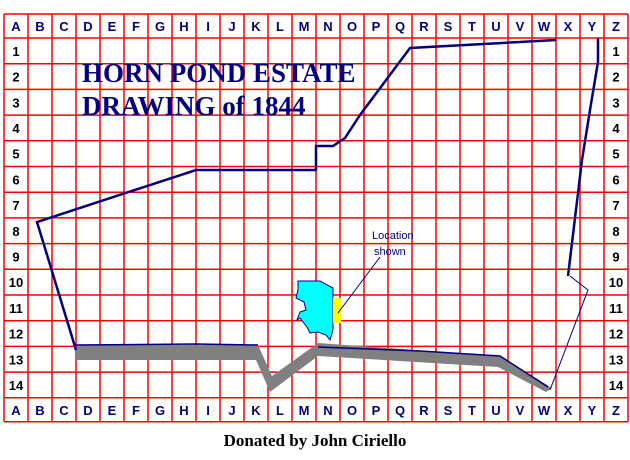 Image resolution: width=630 pixels, height=460 pixels. Describe the element at coordinates (15, 154) in the screenshot. I see `row-label-left: 5` at that location.